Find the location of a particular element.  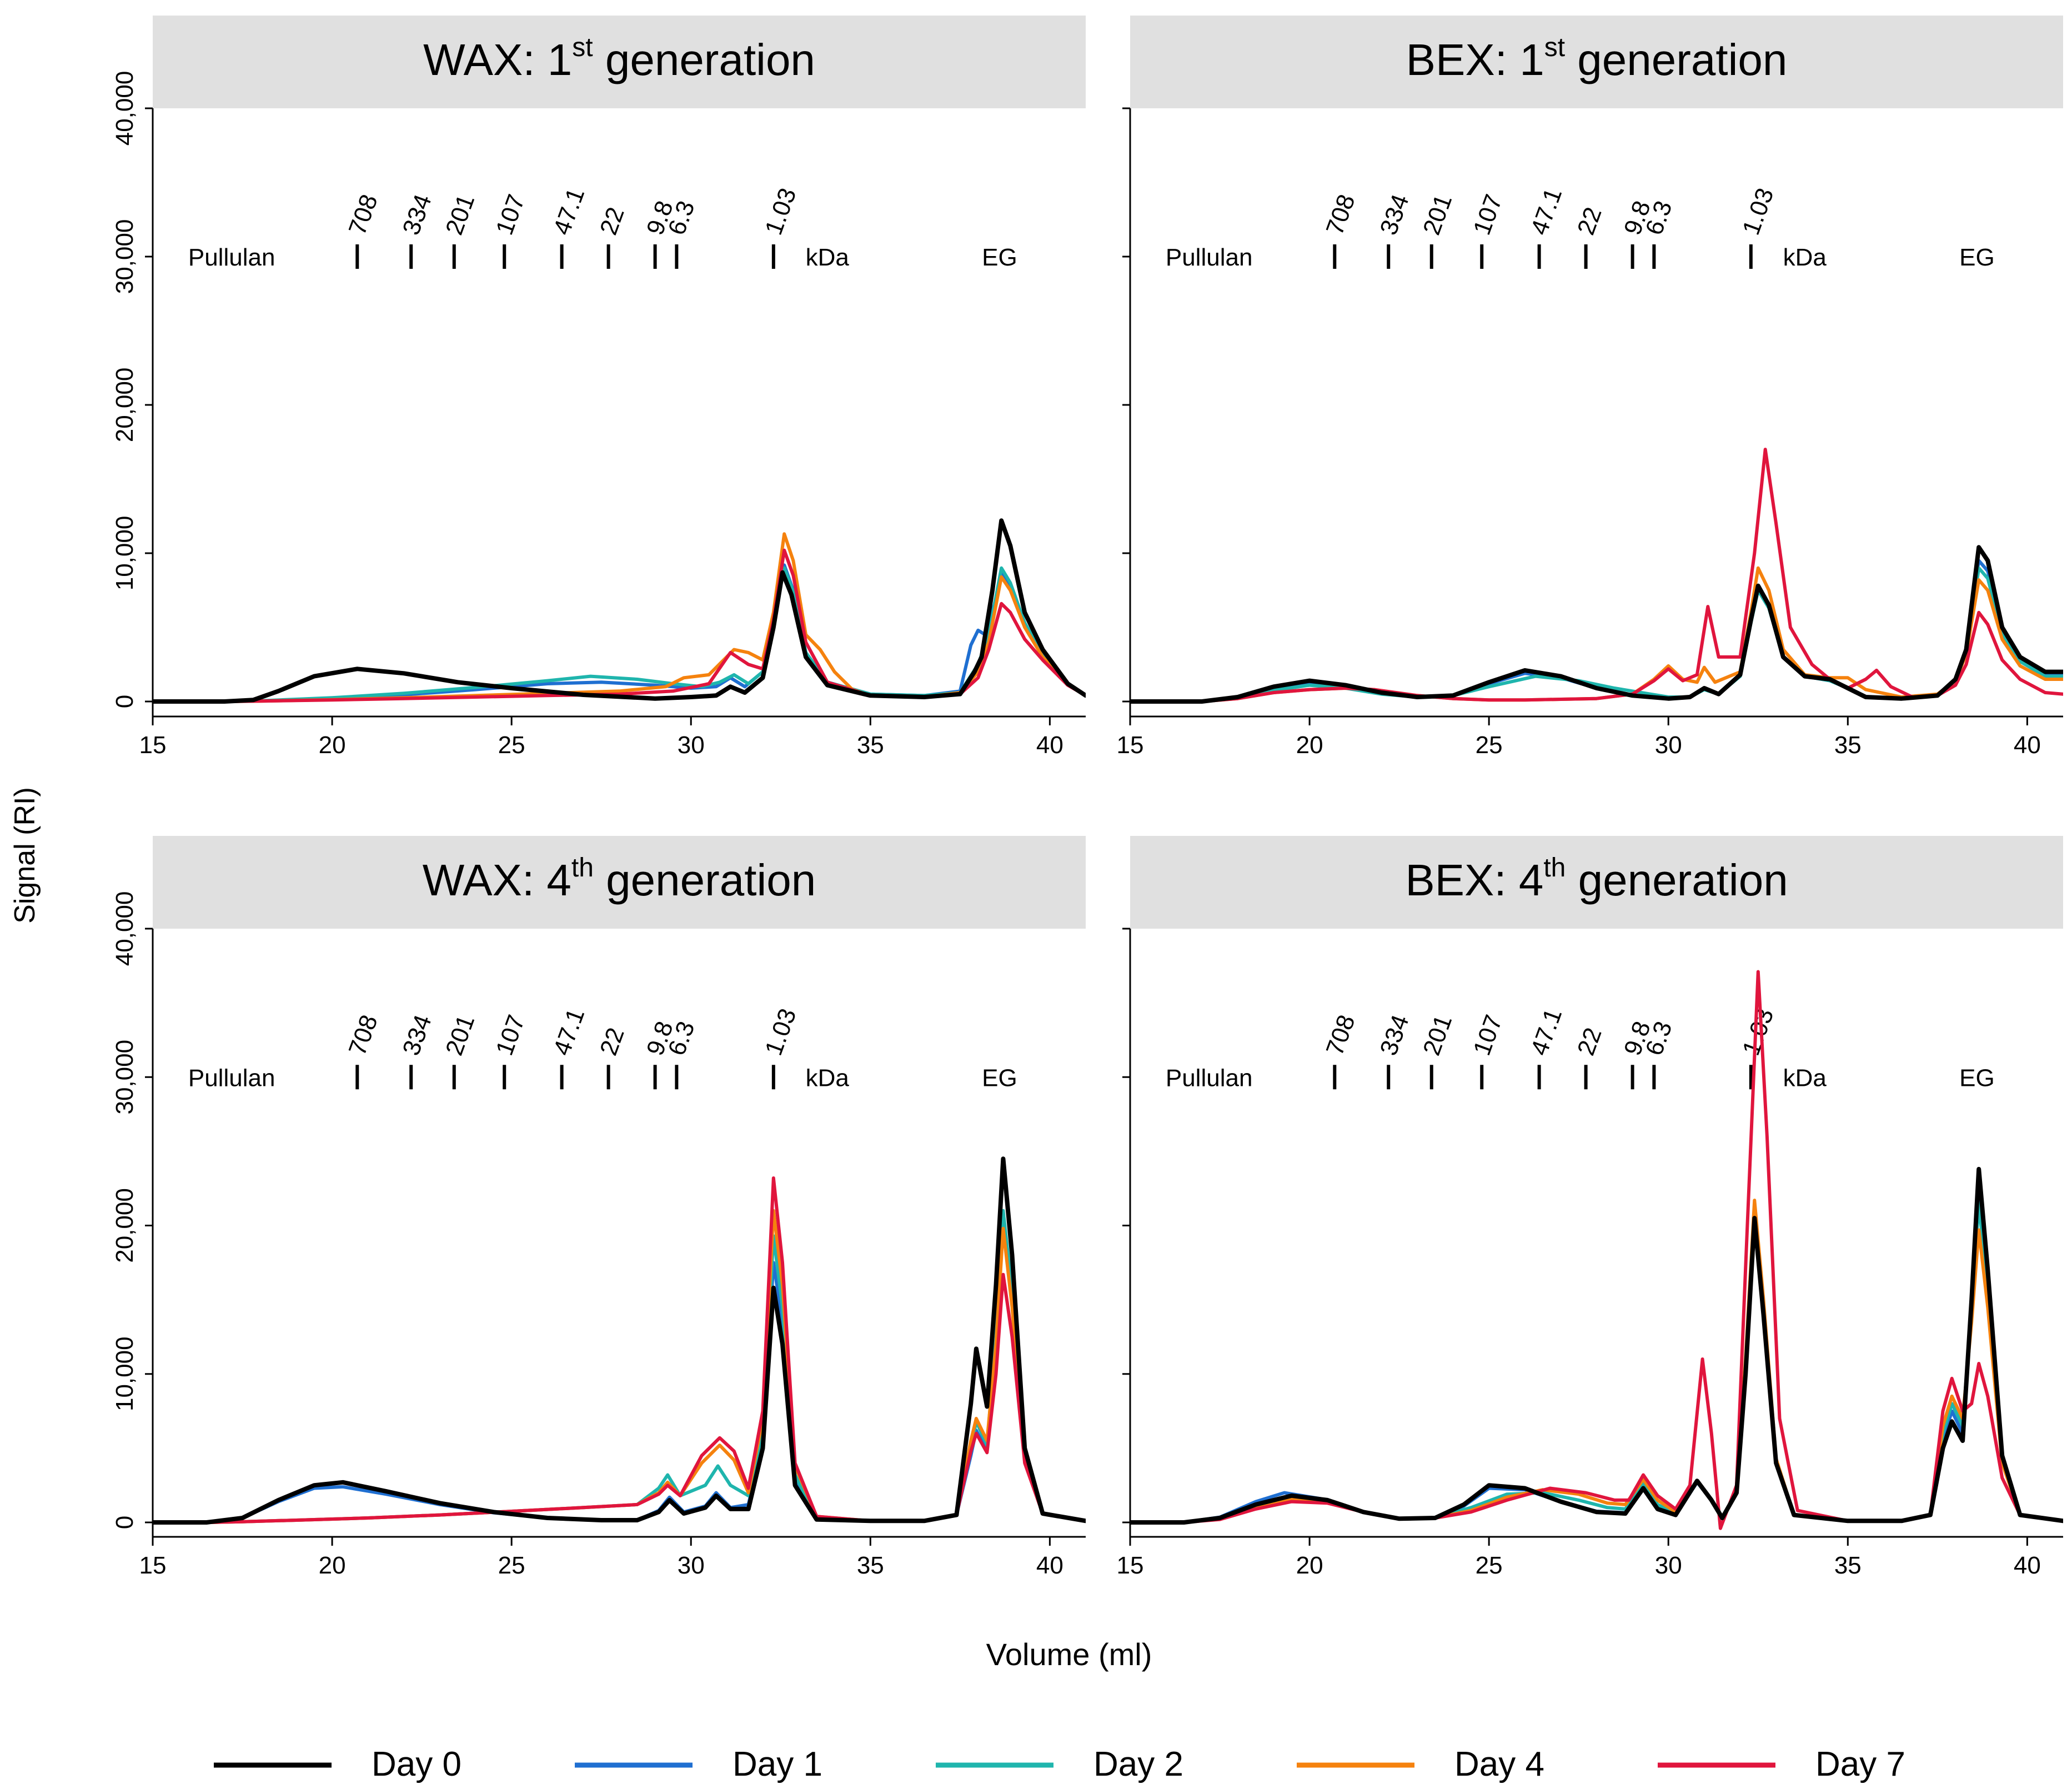

panel-title-text: WAX: 1 is located at coordinates (497, 60).